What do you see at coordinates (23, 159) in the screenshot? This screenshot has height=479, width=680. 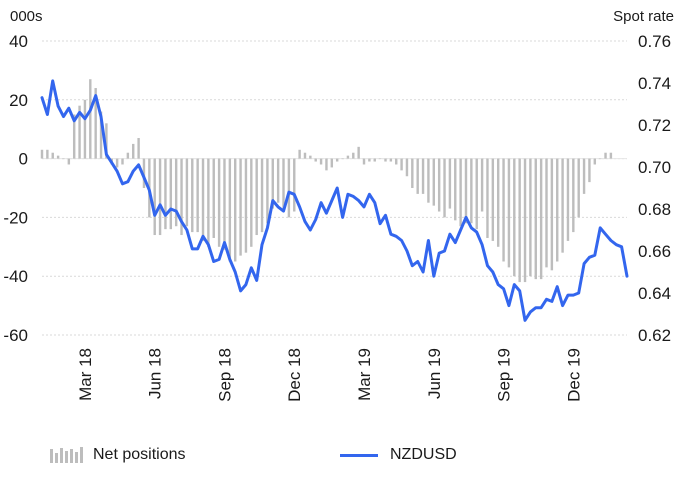 I see `left-tick-label: 0` at bounding box center [23, 159].